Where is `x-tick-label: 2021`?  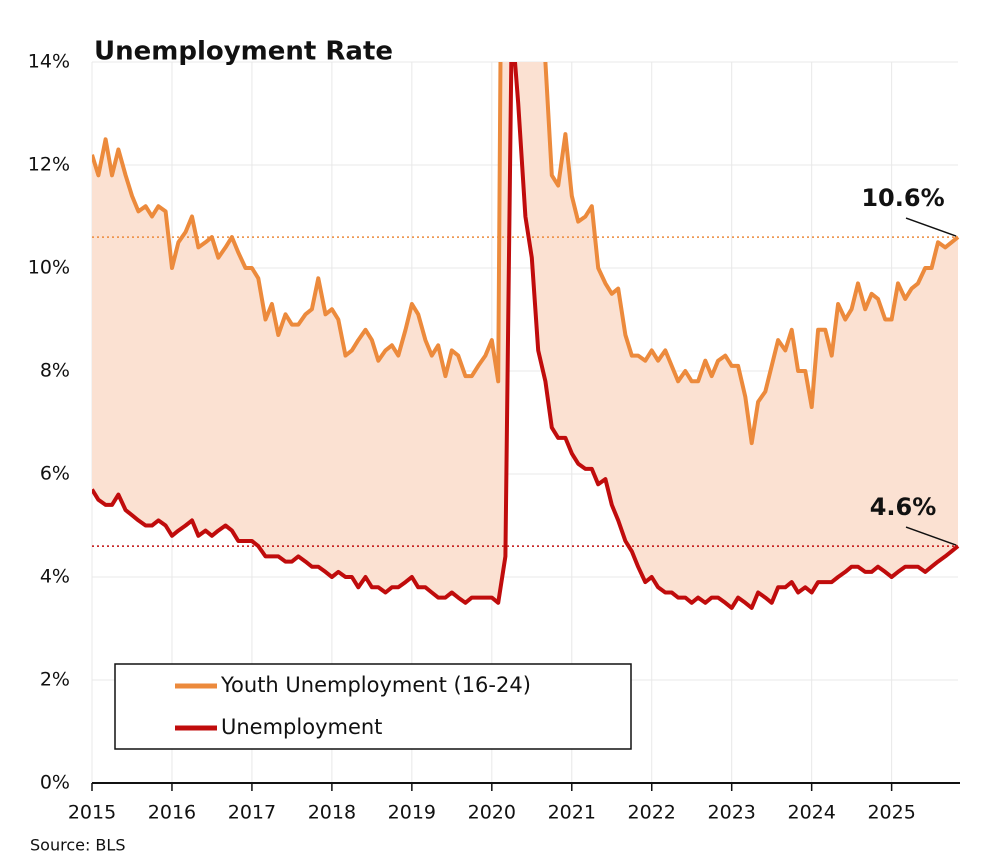 x-tick-label: 2021 is located at coordinates (572, 813).